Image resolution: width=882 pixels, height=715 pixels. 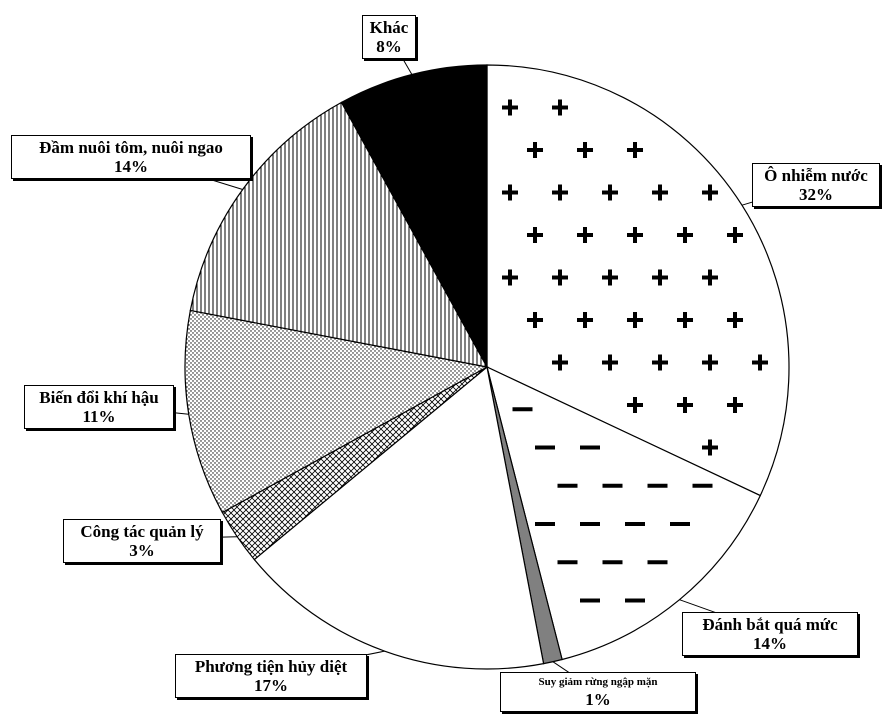 I want to click on slice-name: Đầm nuôi tôm, nuôi ngao, so click(x=131, y=147).